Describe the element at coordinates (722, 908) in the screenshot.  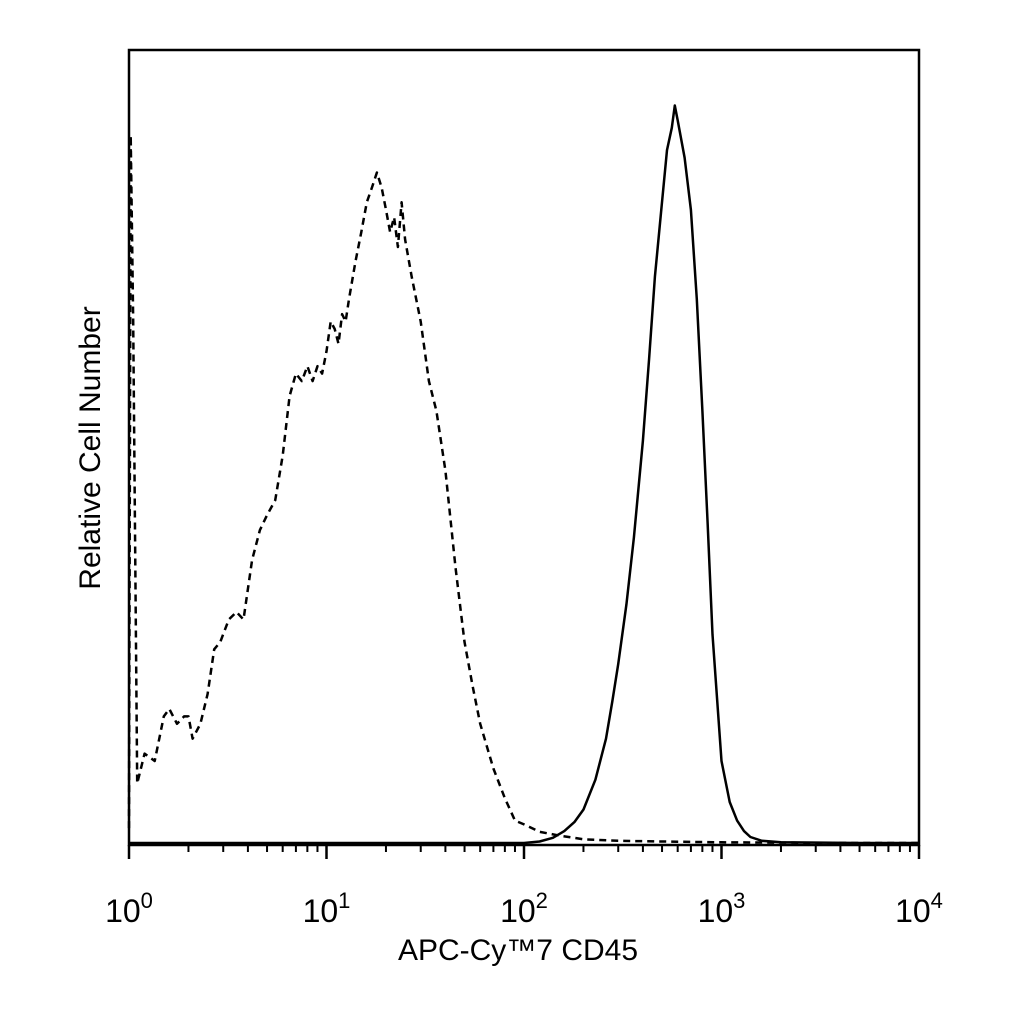
I see `x-tick-label: 10³` at that location.